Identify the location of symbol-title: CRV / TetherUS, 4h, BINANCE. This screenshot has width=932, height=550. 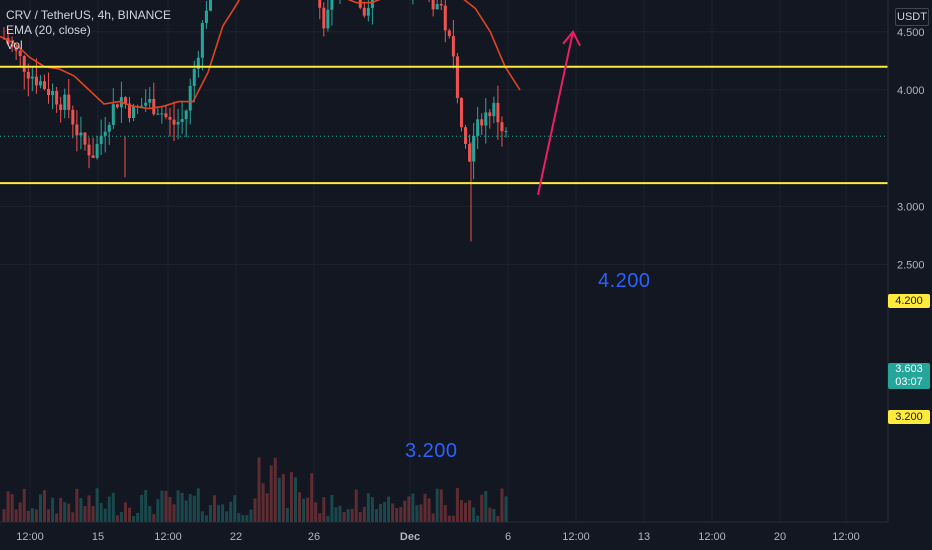
(88, 15).